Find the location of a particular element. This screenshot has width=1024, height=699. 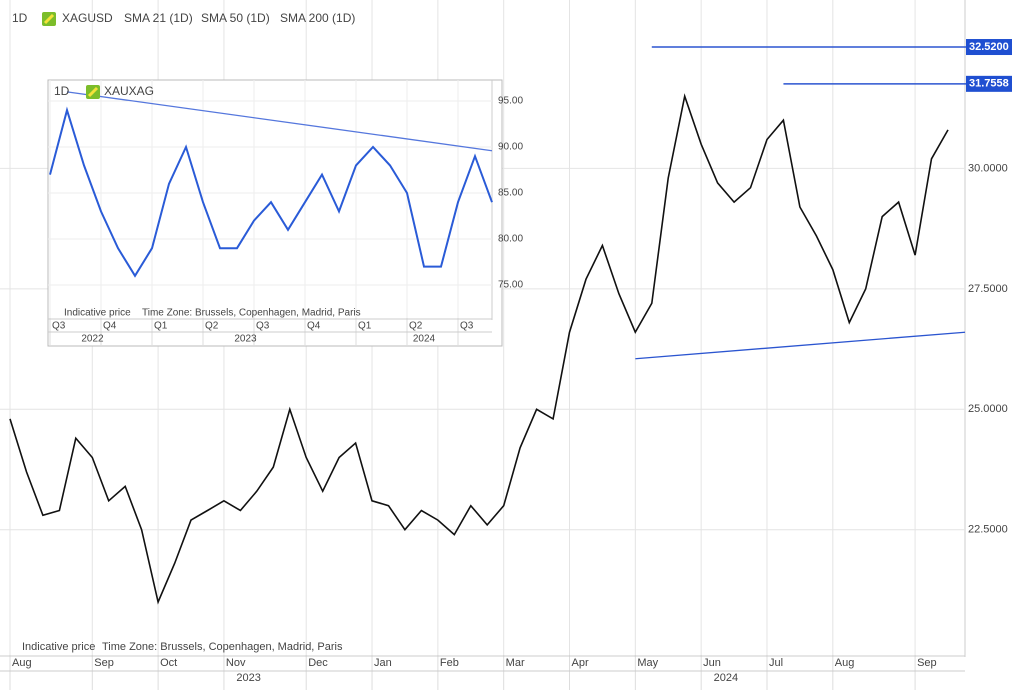

price-level-label: 32.5200 is located at coordinates (989, 47).